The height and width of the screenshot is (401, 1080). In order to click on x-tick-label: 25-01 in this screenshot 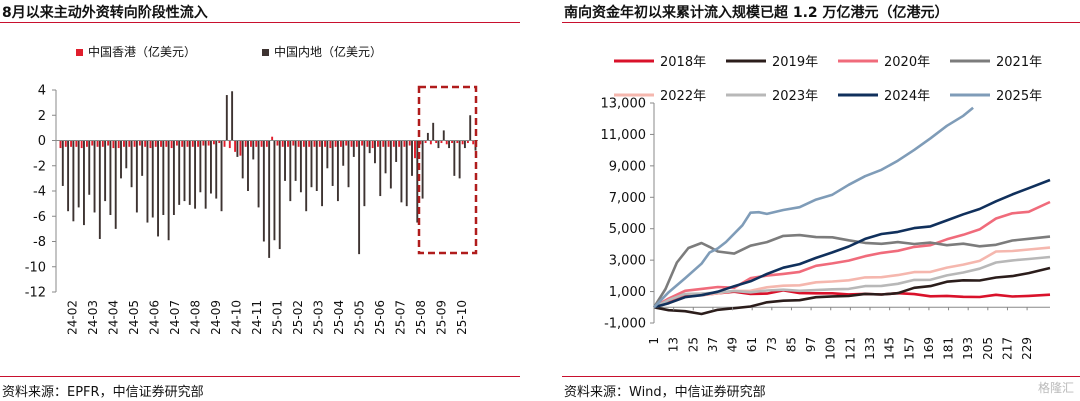, I will do `click(277, 317)`.